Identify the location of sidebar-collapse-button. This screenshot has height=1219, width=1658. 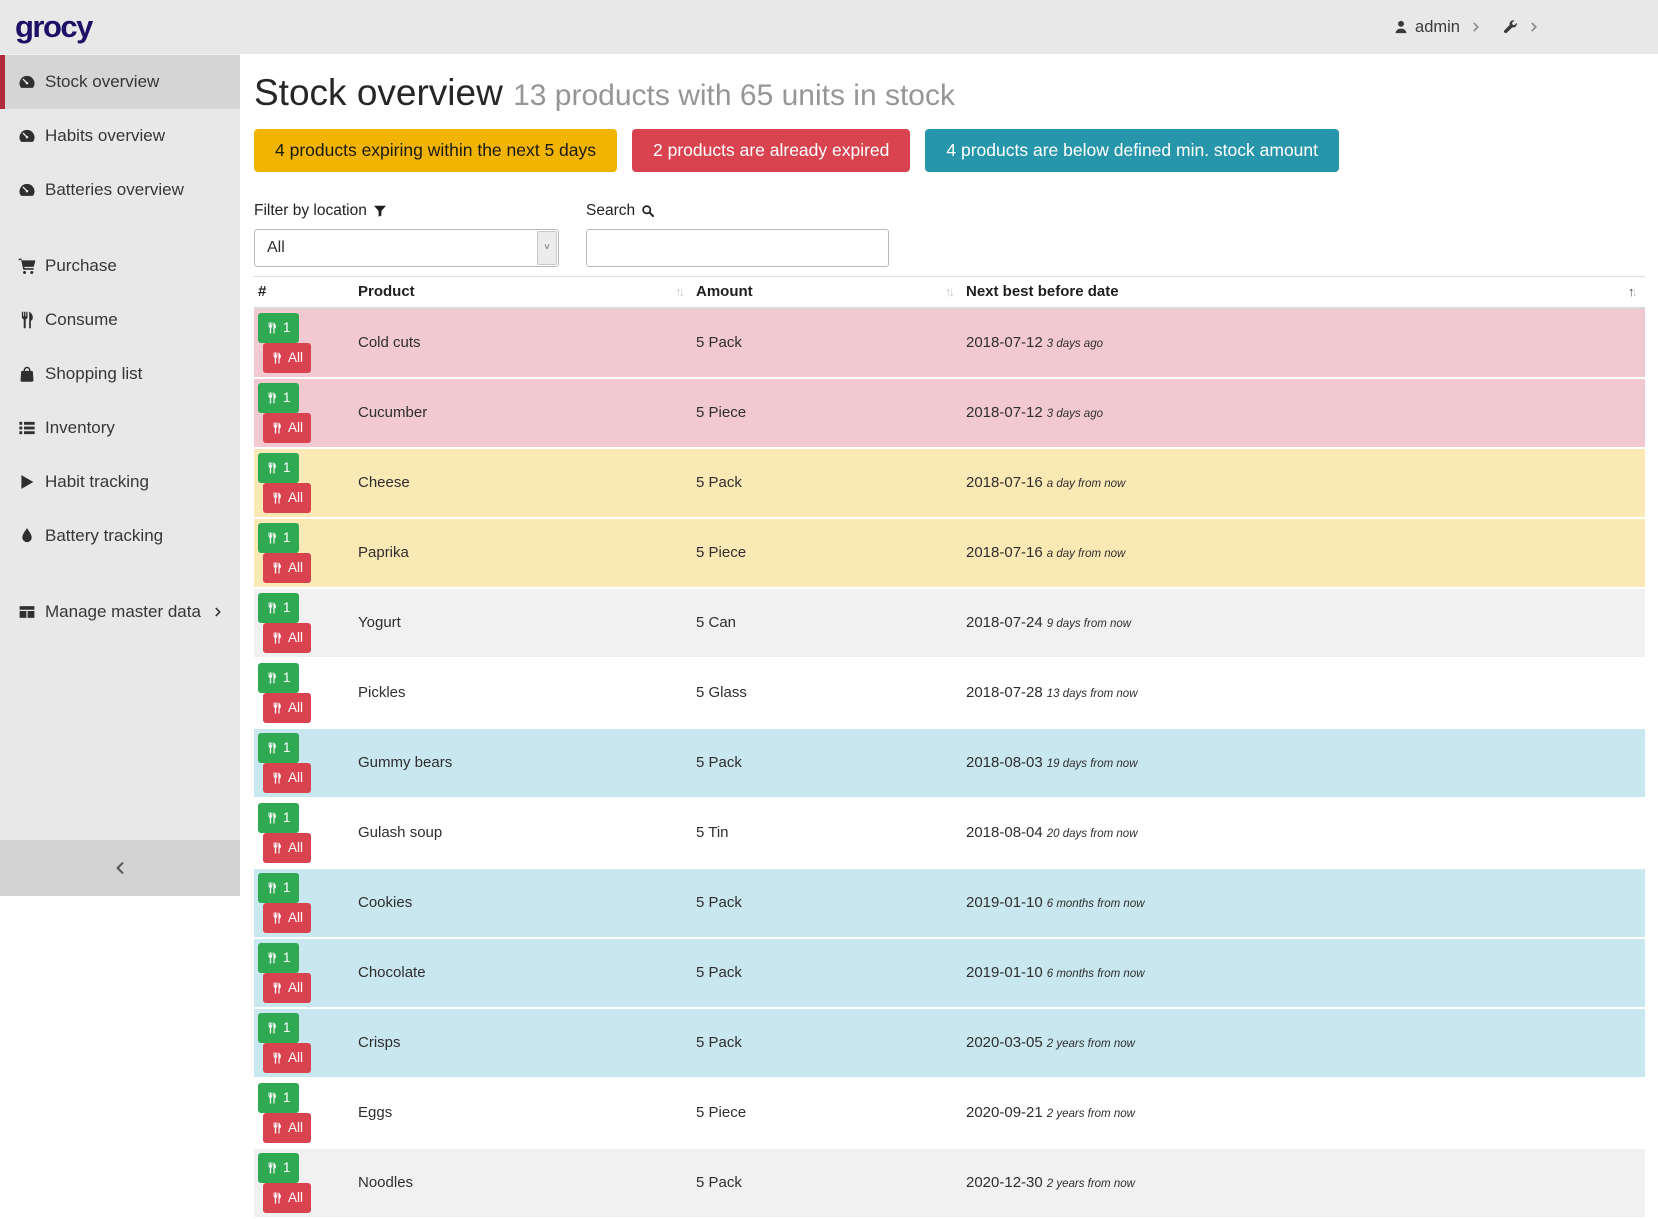
(120, 868).